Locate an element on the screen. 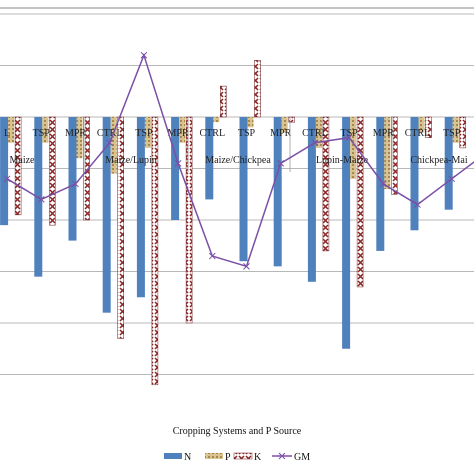  group-label: Maize is located at coordinates (23, 160).